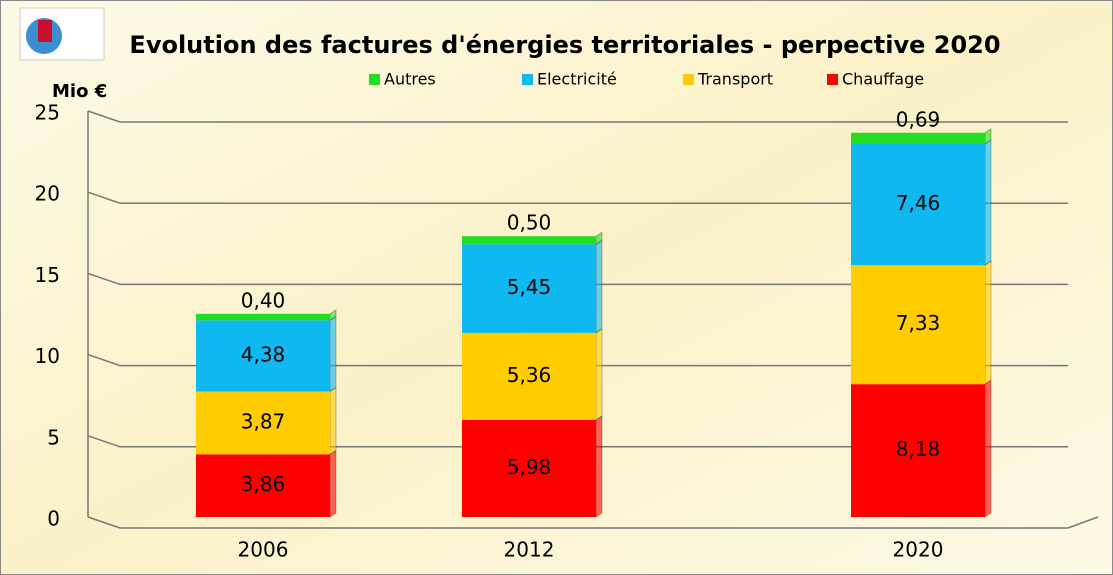 Image resolution: width=1113 pixels, height=575 pixels. I want to click on data-label: 3,86, so click(263, 484).